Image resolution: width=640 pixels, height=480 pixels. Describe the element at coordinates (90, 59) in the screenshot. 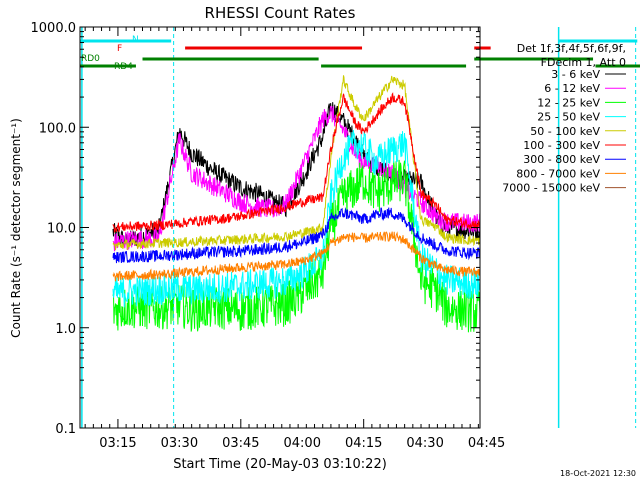

I see `state-label-rd0: RD0` at that location.